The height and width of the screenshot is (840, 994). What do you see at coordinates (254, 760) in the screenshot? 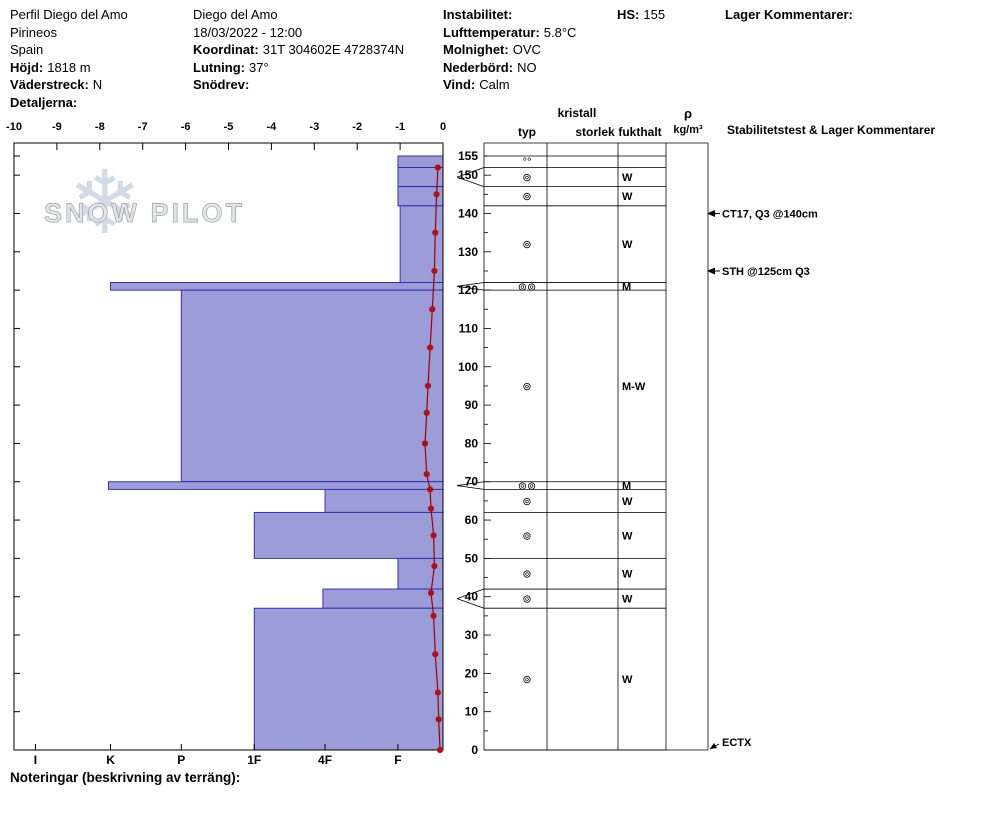
I see `hardness-axis-label: 1F` at bounding box center [254, 760].